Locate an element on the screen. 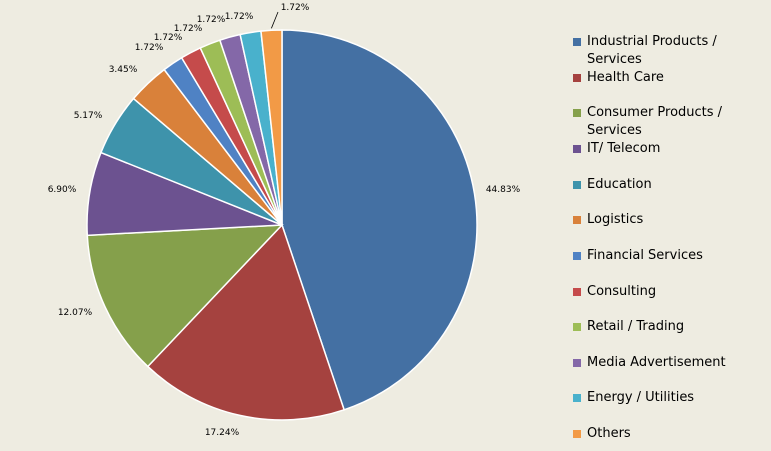 The height and width of the screenshot is (451, 771). legend-label: Others is located at coordinates (609, 433).